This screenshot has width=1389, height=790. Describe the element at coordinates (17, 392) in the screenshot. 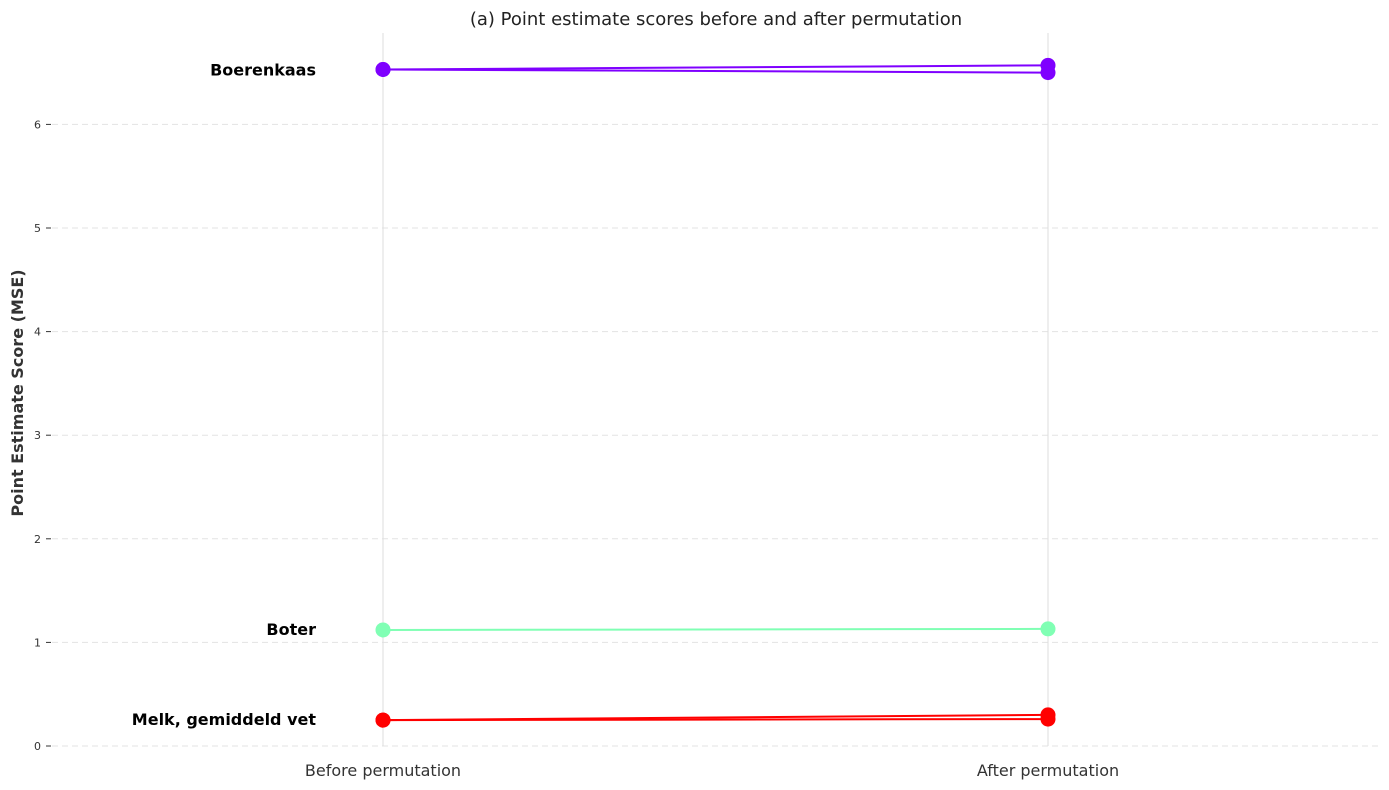

I see `y-axis-label: Point Estimate Score (MSE)` at that location.